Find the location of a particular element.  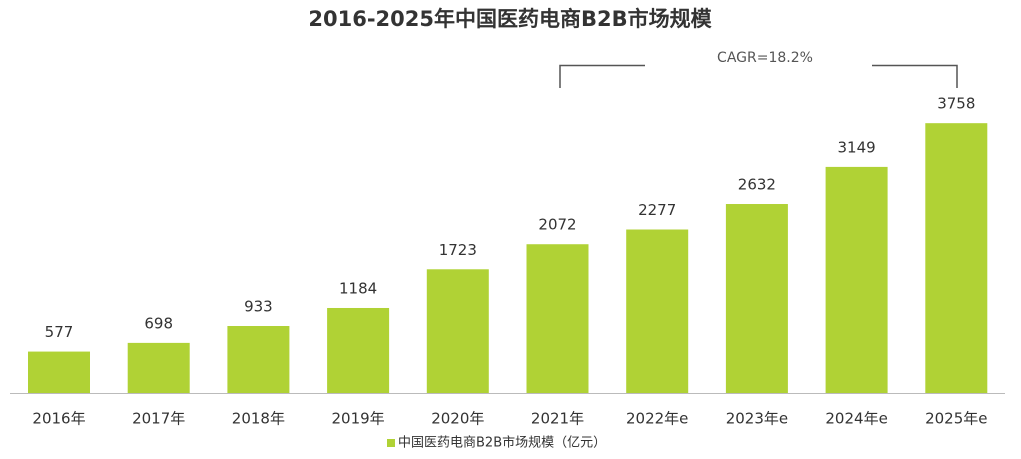

value-label: 1184 is located at coordinates (358, 288).